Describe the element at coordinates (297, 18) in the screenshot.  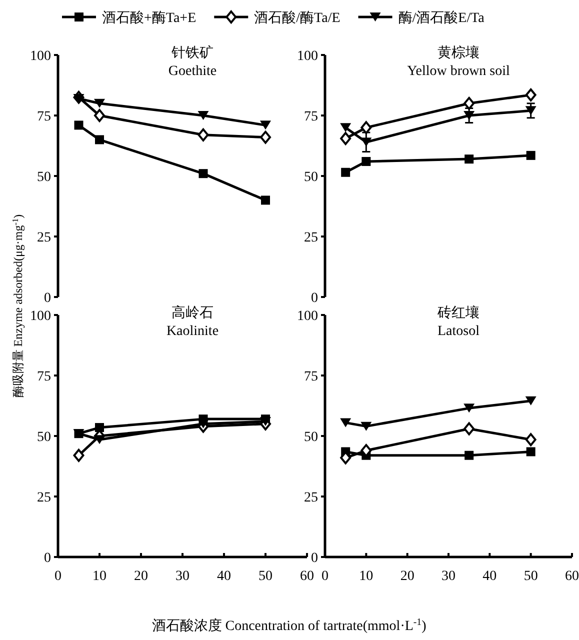
I see `legend-label: 酒石酸/酶Ta/E` at that location.